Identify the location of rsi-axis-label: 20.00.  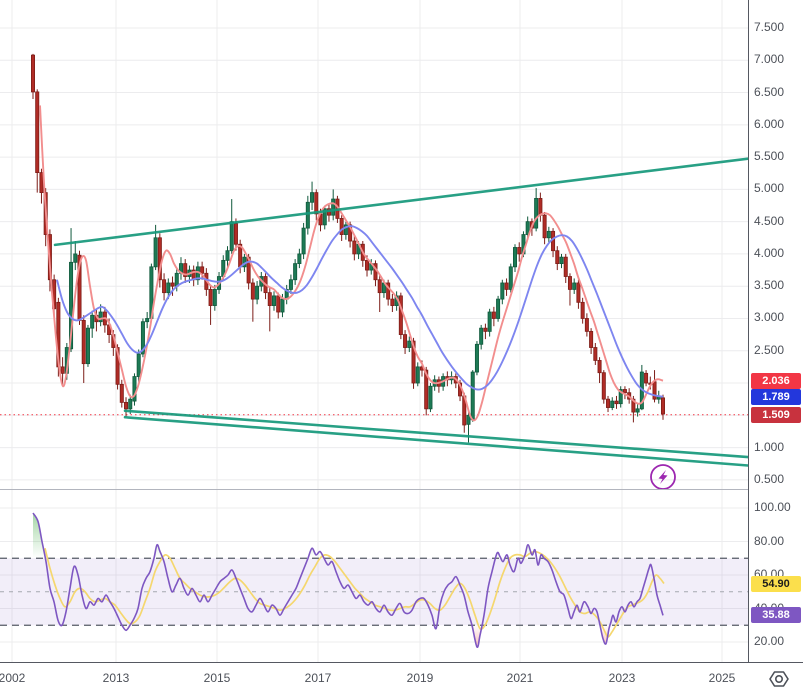
(769, 641).